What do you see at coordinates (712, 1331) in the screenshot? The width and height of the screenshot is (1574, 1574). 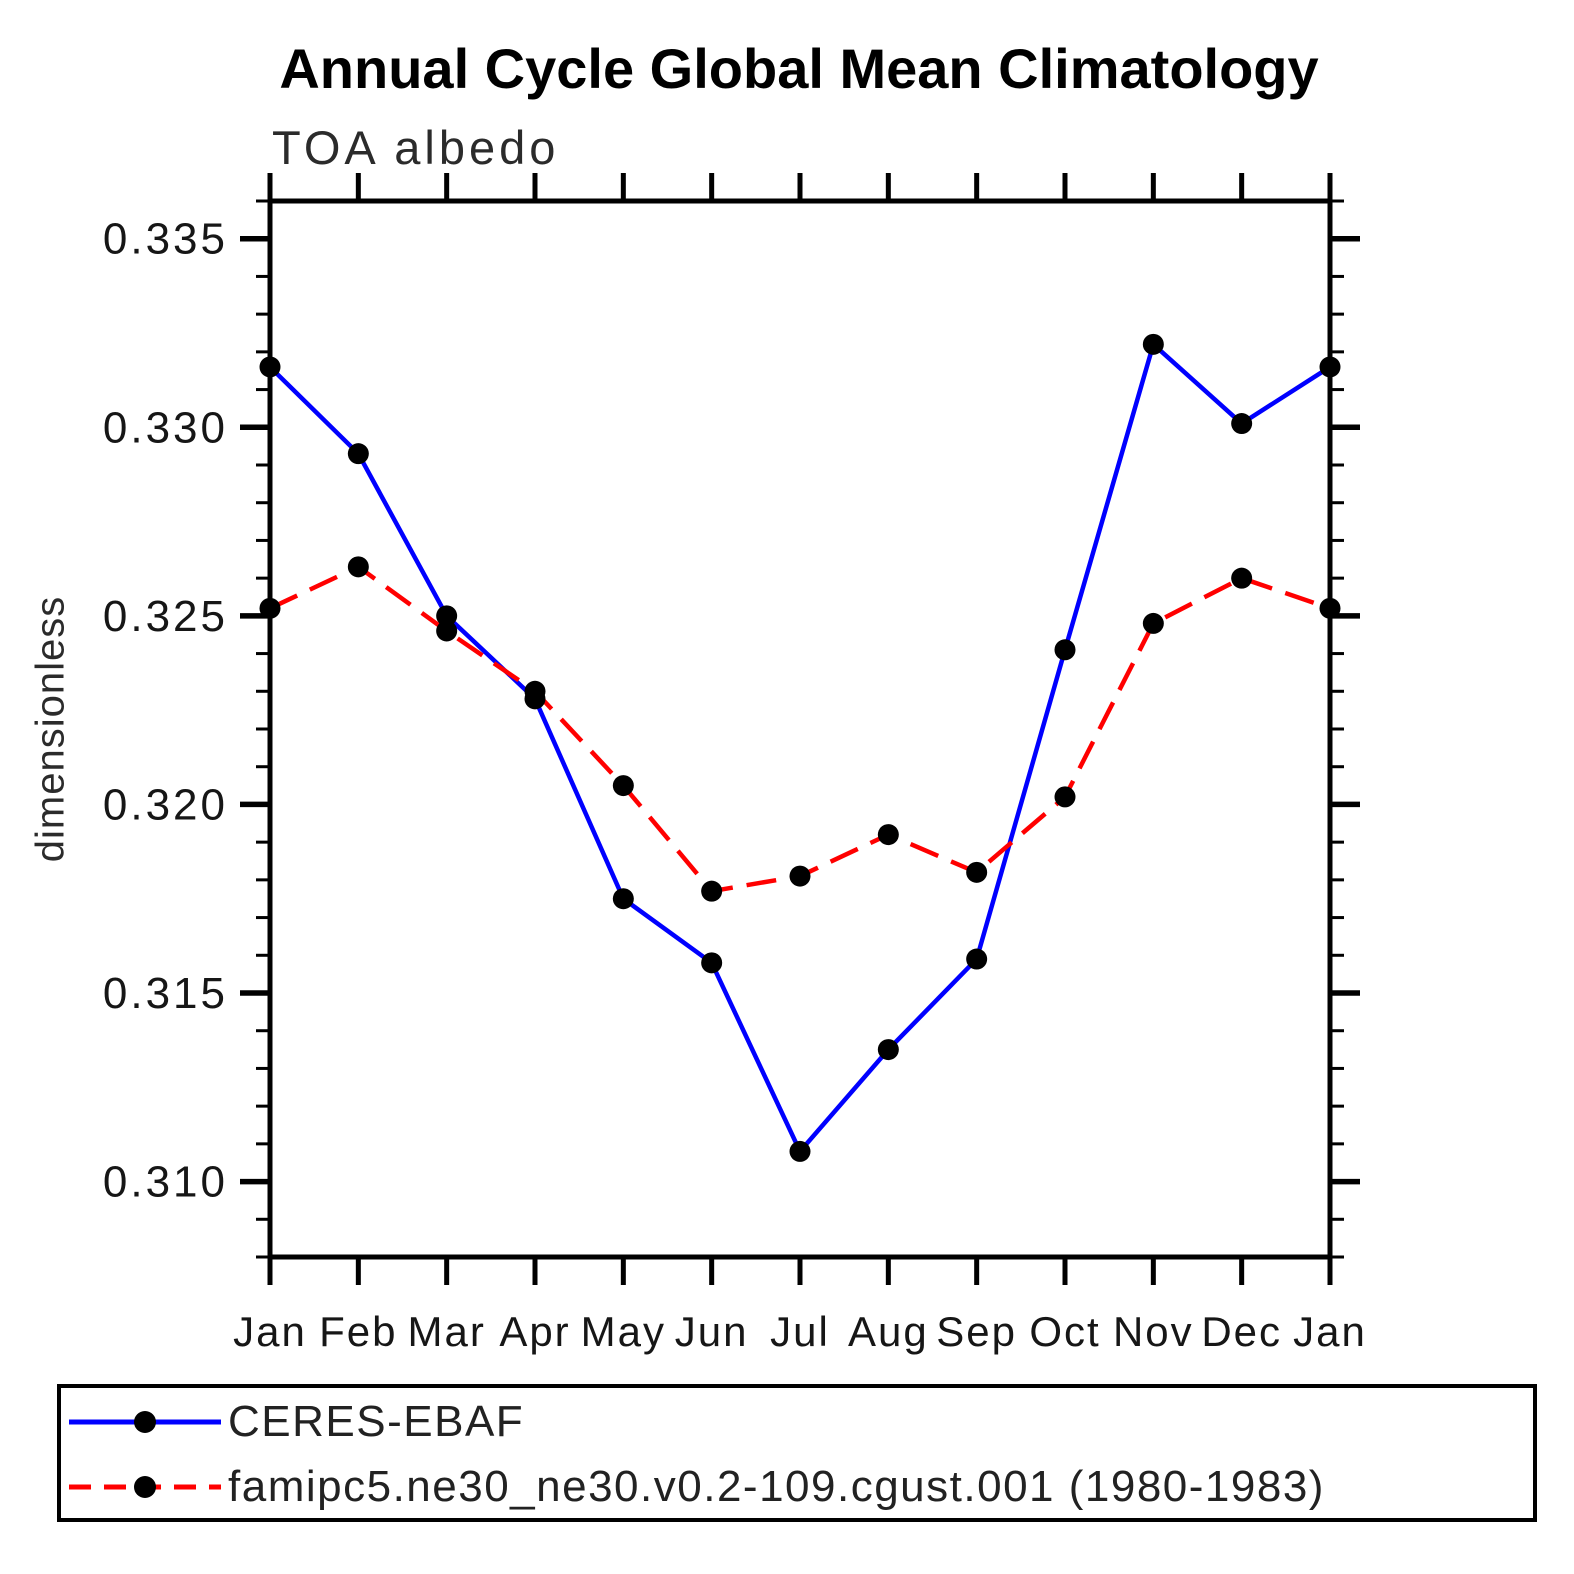 I see `x-tick-label: Jun` at bounding box center [712, 1331].